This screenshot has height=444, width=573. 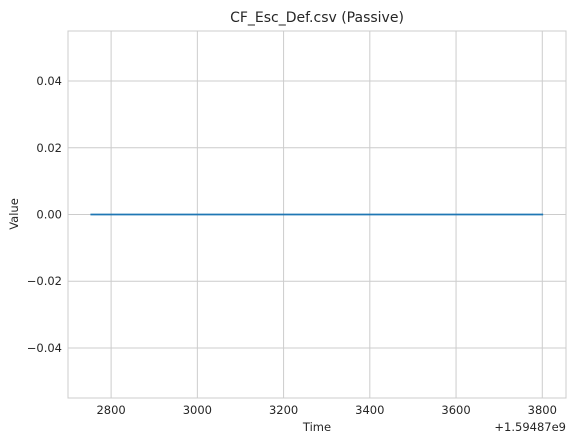 What do you see at coordinates (369, 410) in the screenshot?
I see `x-tick-label: 3400` at bounding box center [369, 410].